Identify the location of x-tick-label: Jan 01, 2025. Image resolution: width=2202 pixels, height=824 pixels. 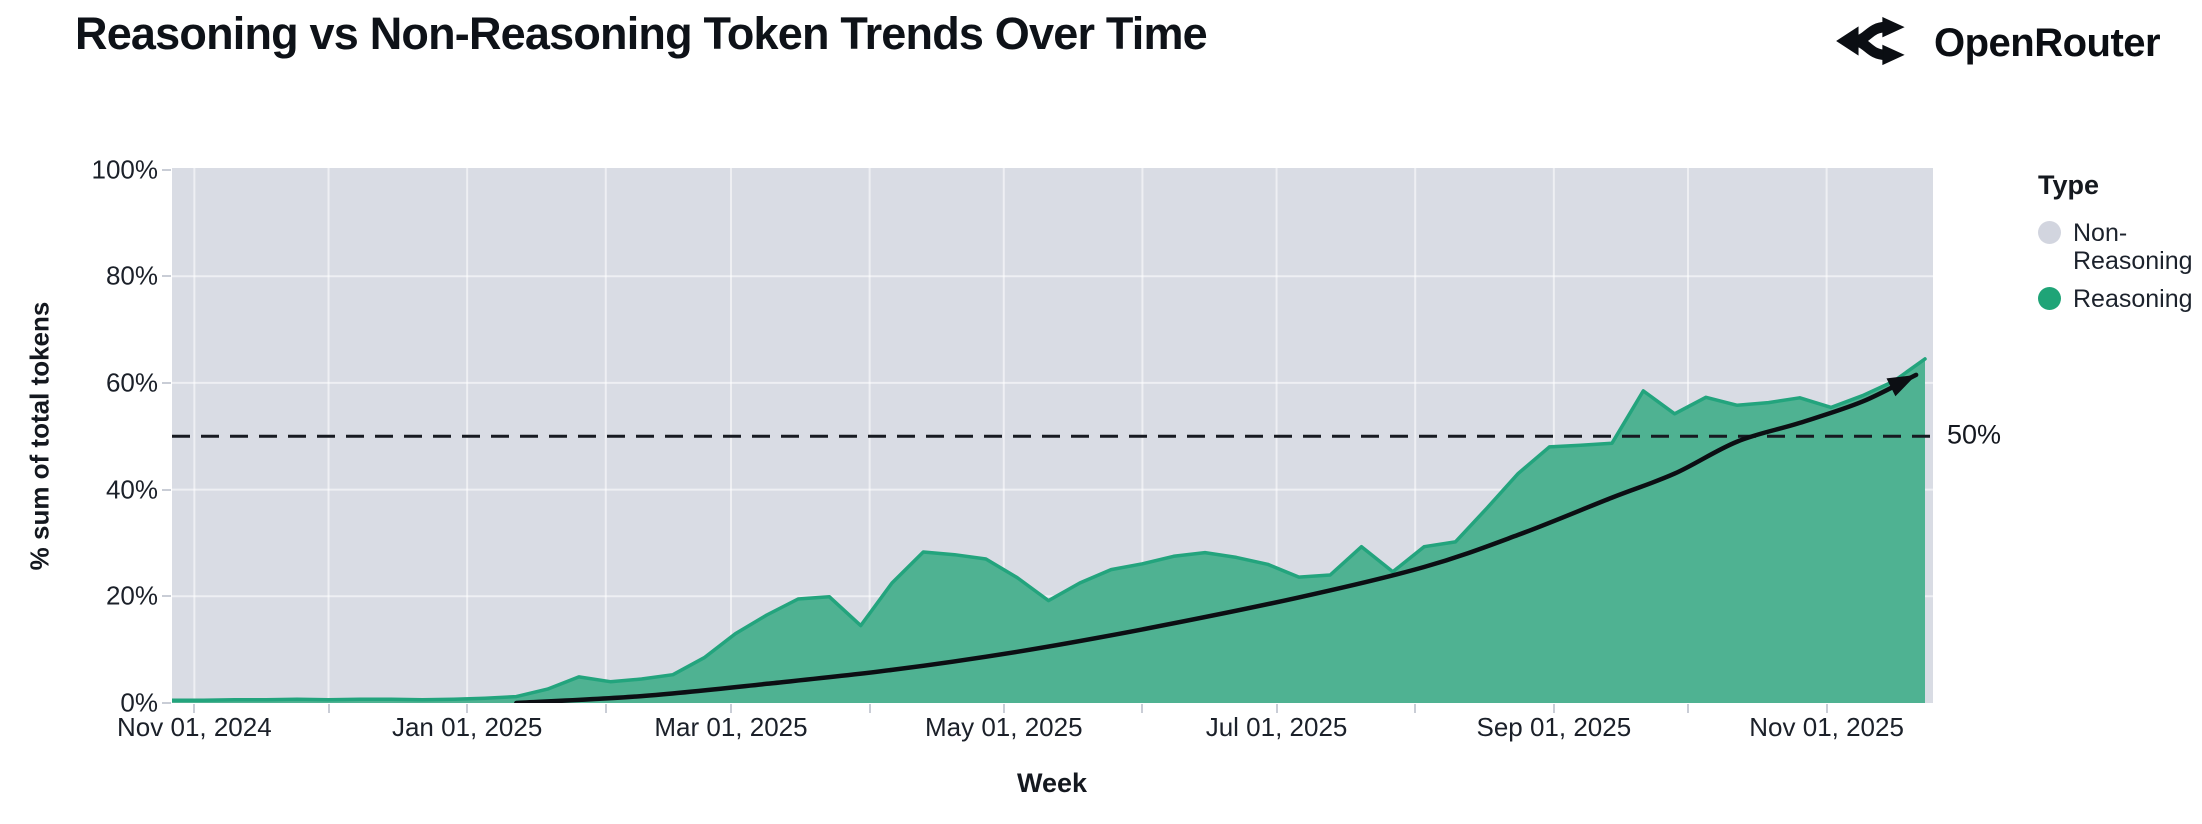
(467, 727).